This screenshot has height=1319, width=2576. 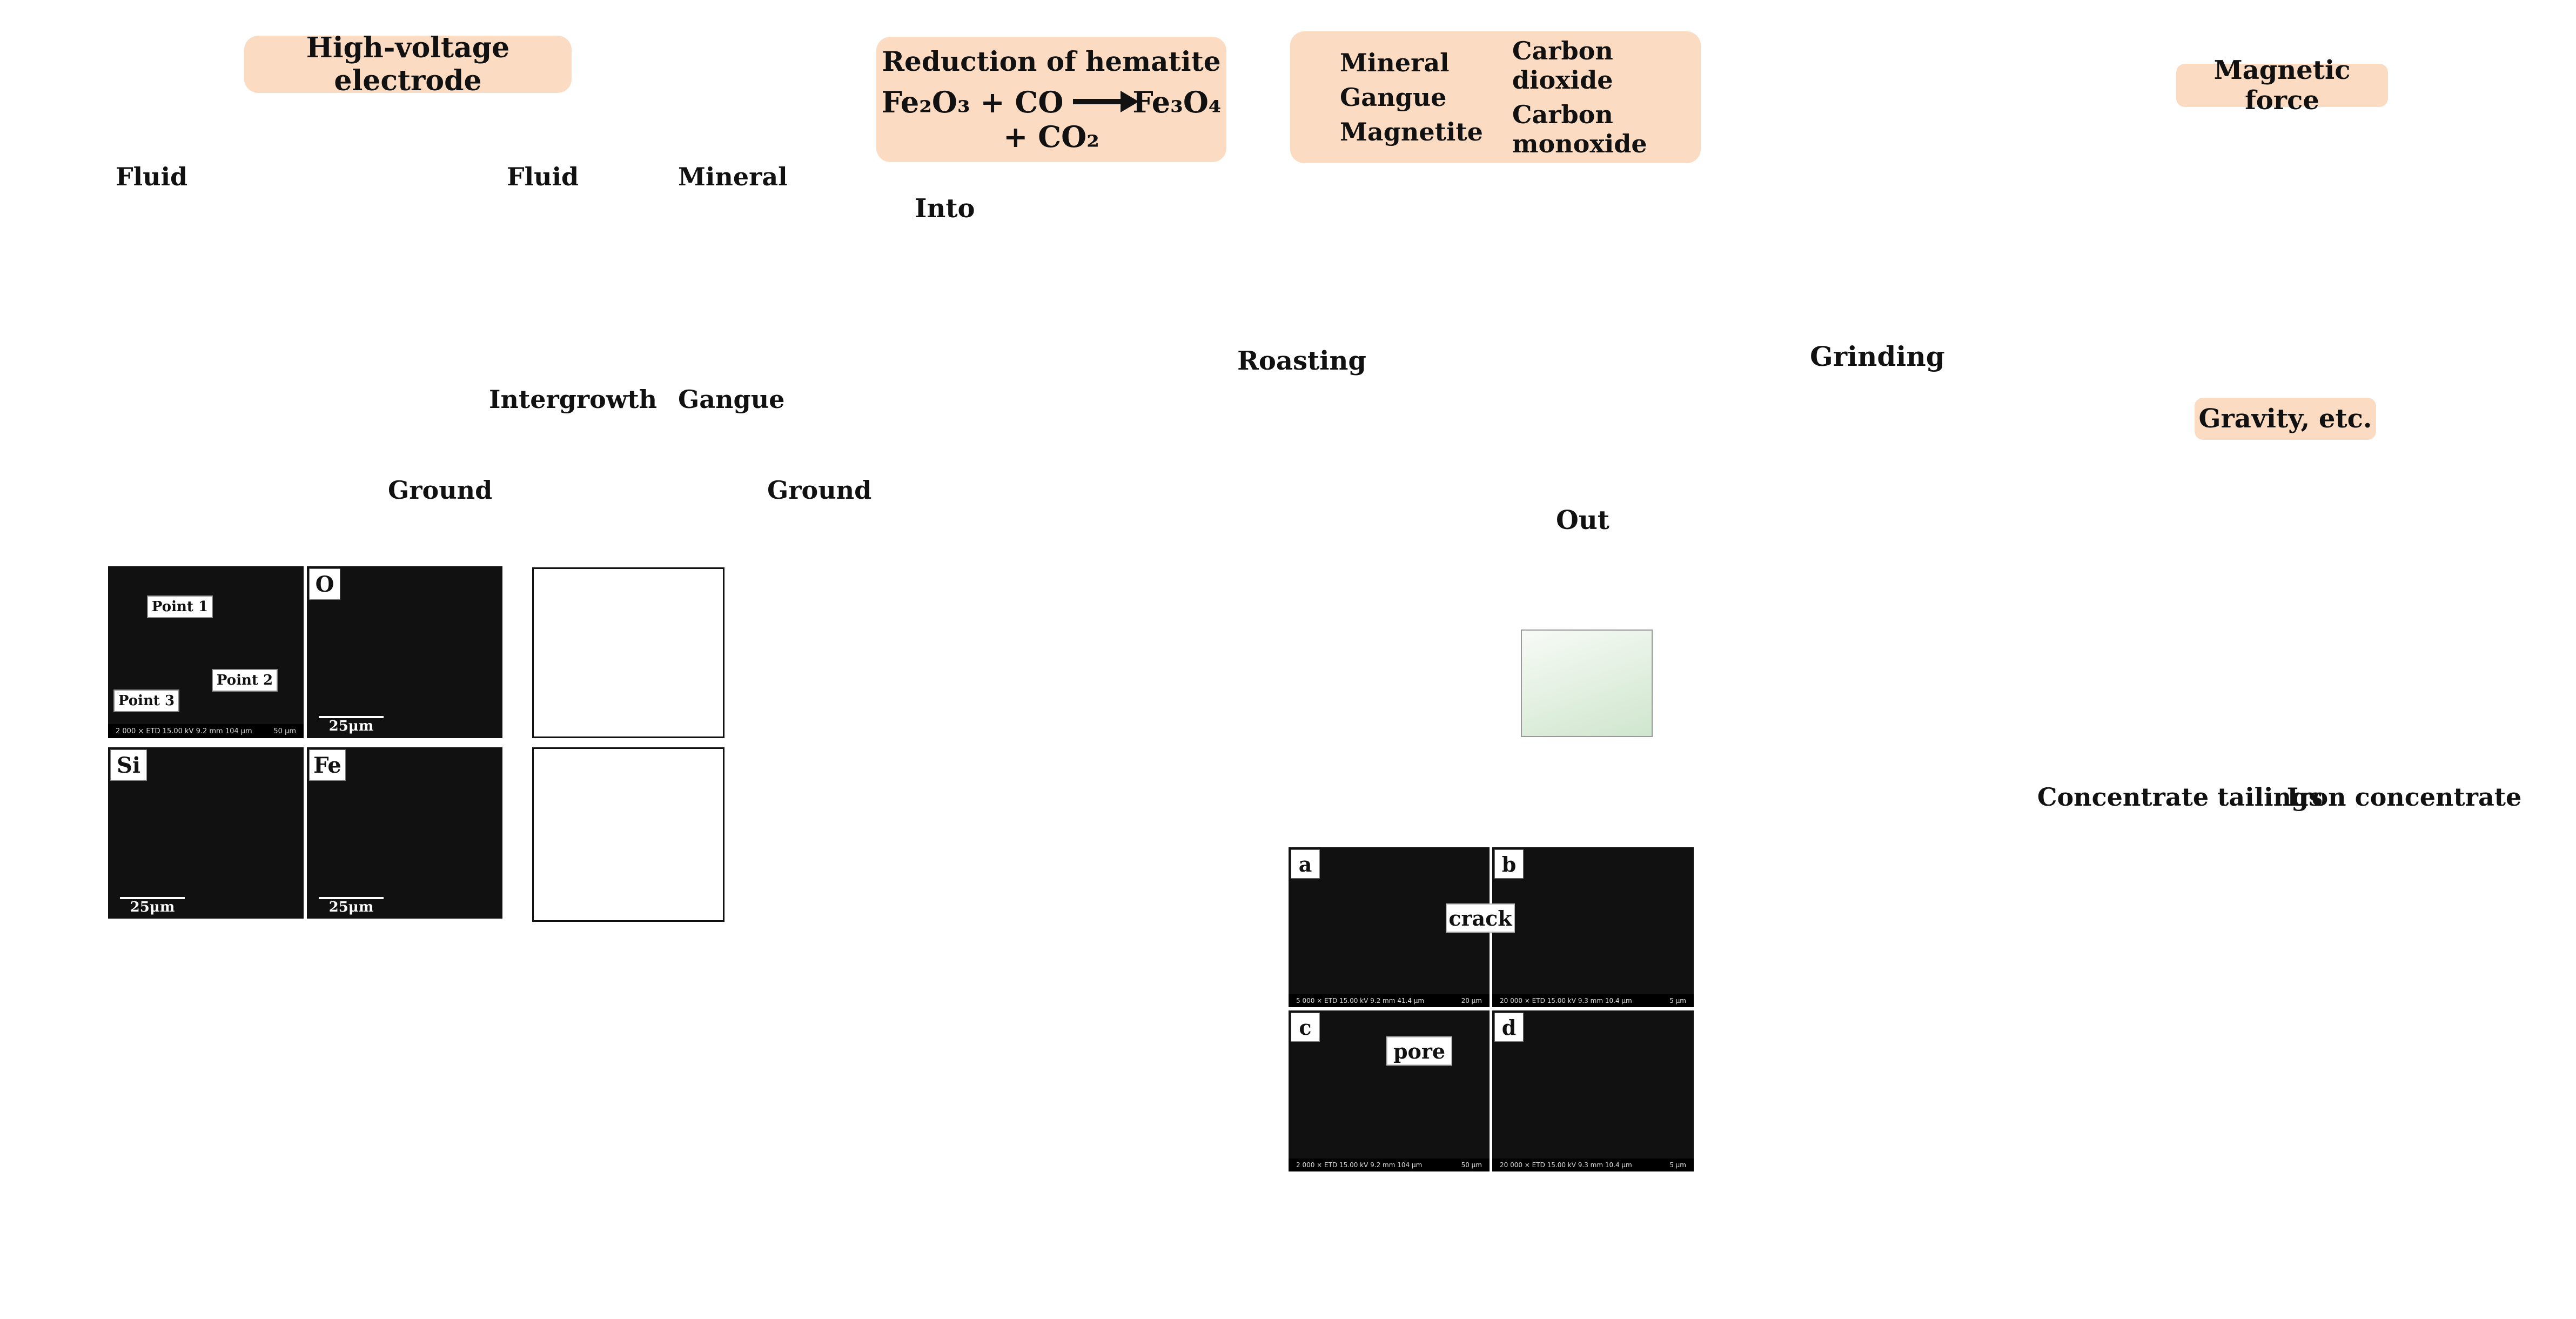 What do you see at coordinates (1317, 131) in the screenshot?
I see `magnetite-dot-icon` at bounding box center [1317, 131].